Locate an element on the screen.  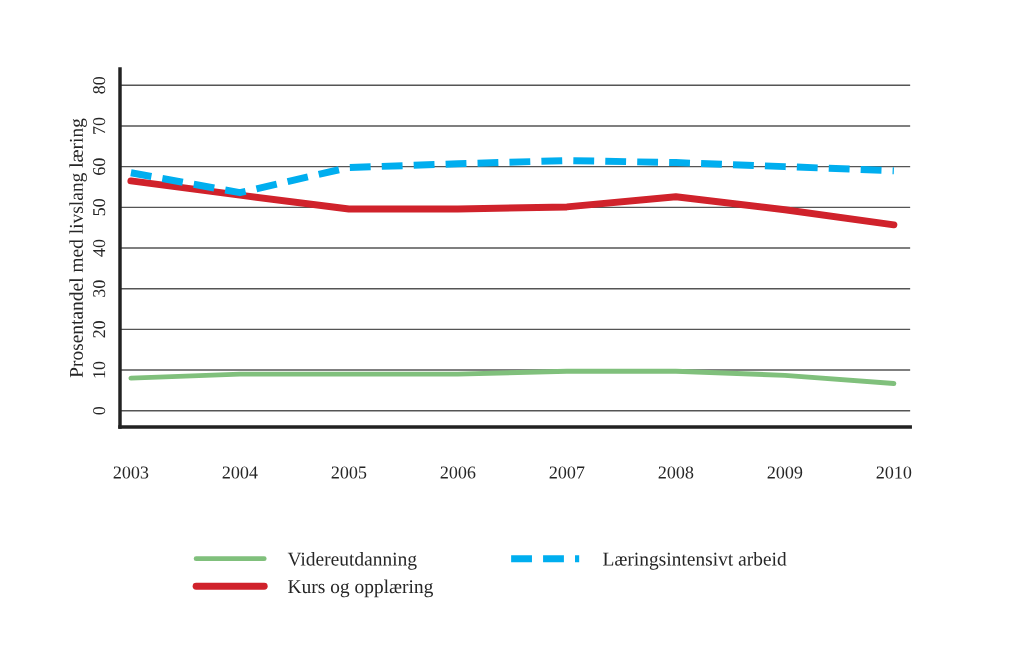
x-tick-label: 2007 is located at coordinates (567, 472).